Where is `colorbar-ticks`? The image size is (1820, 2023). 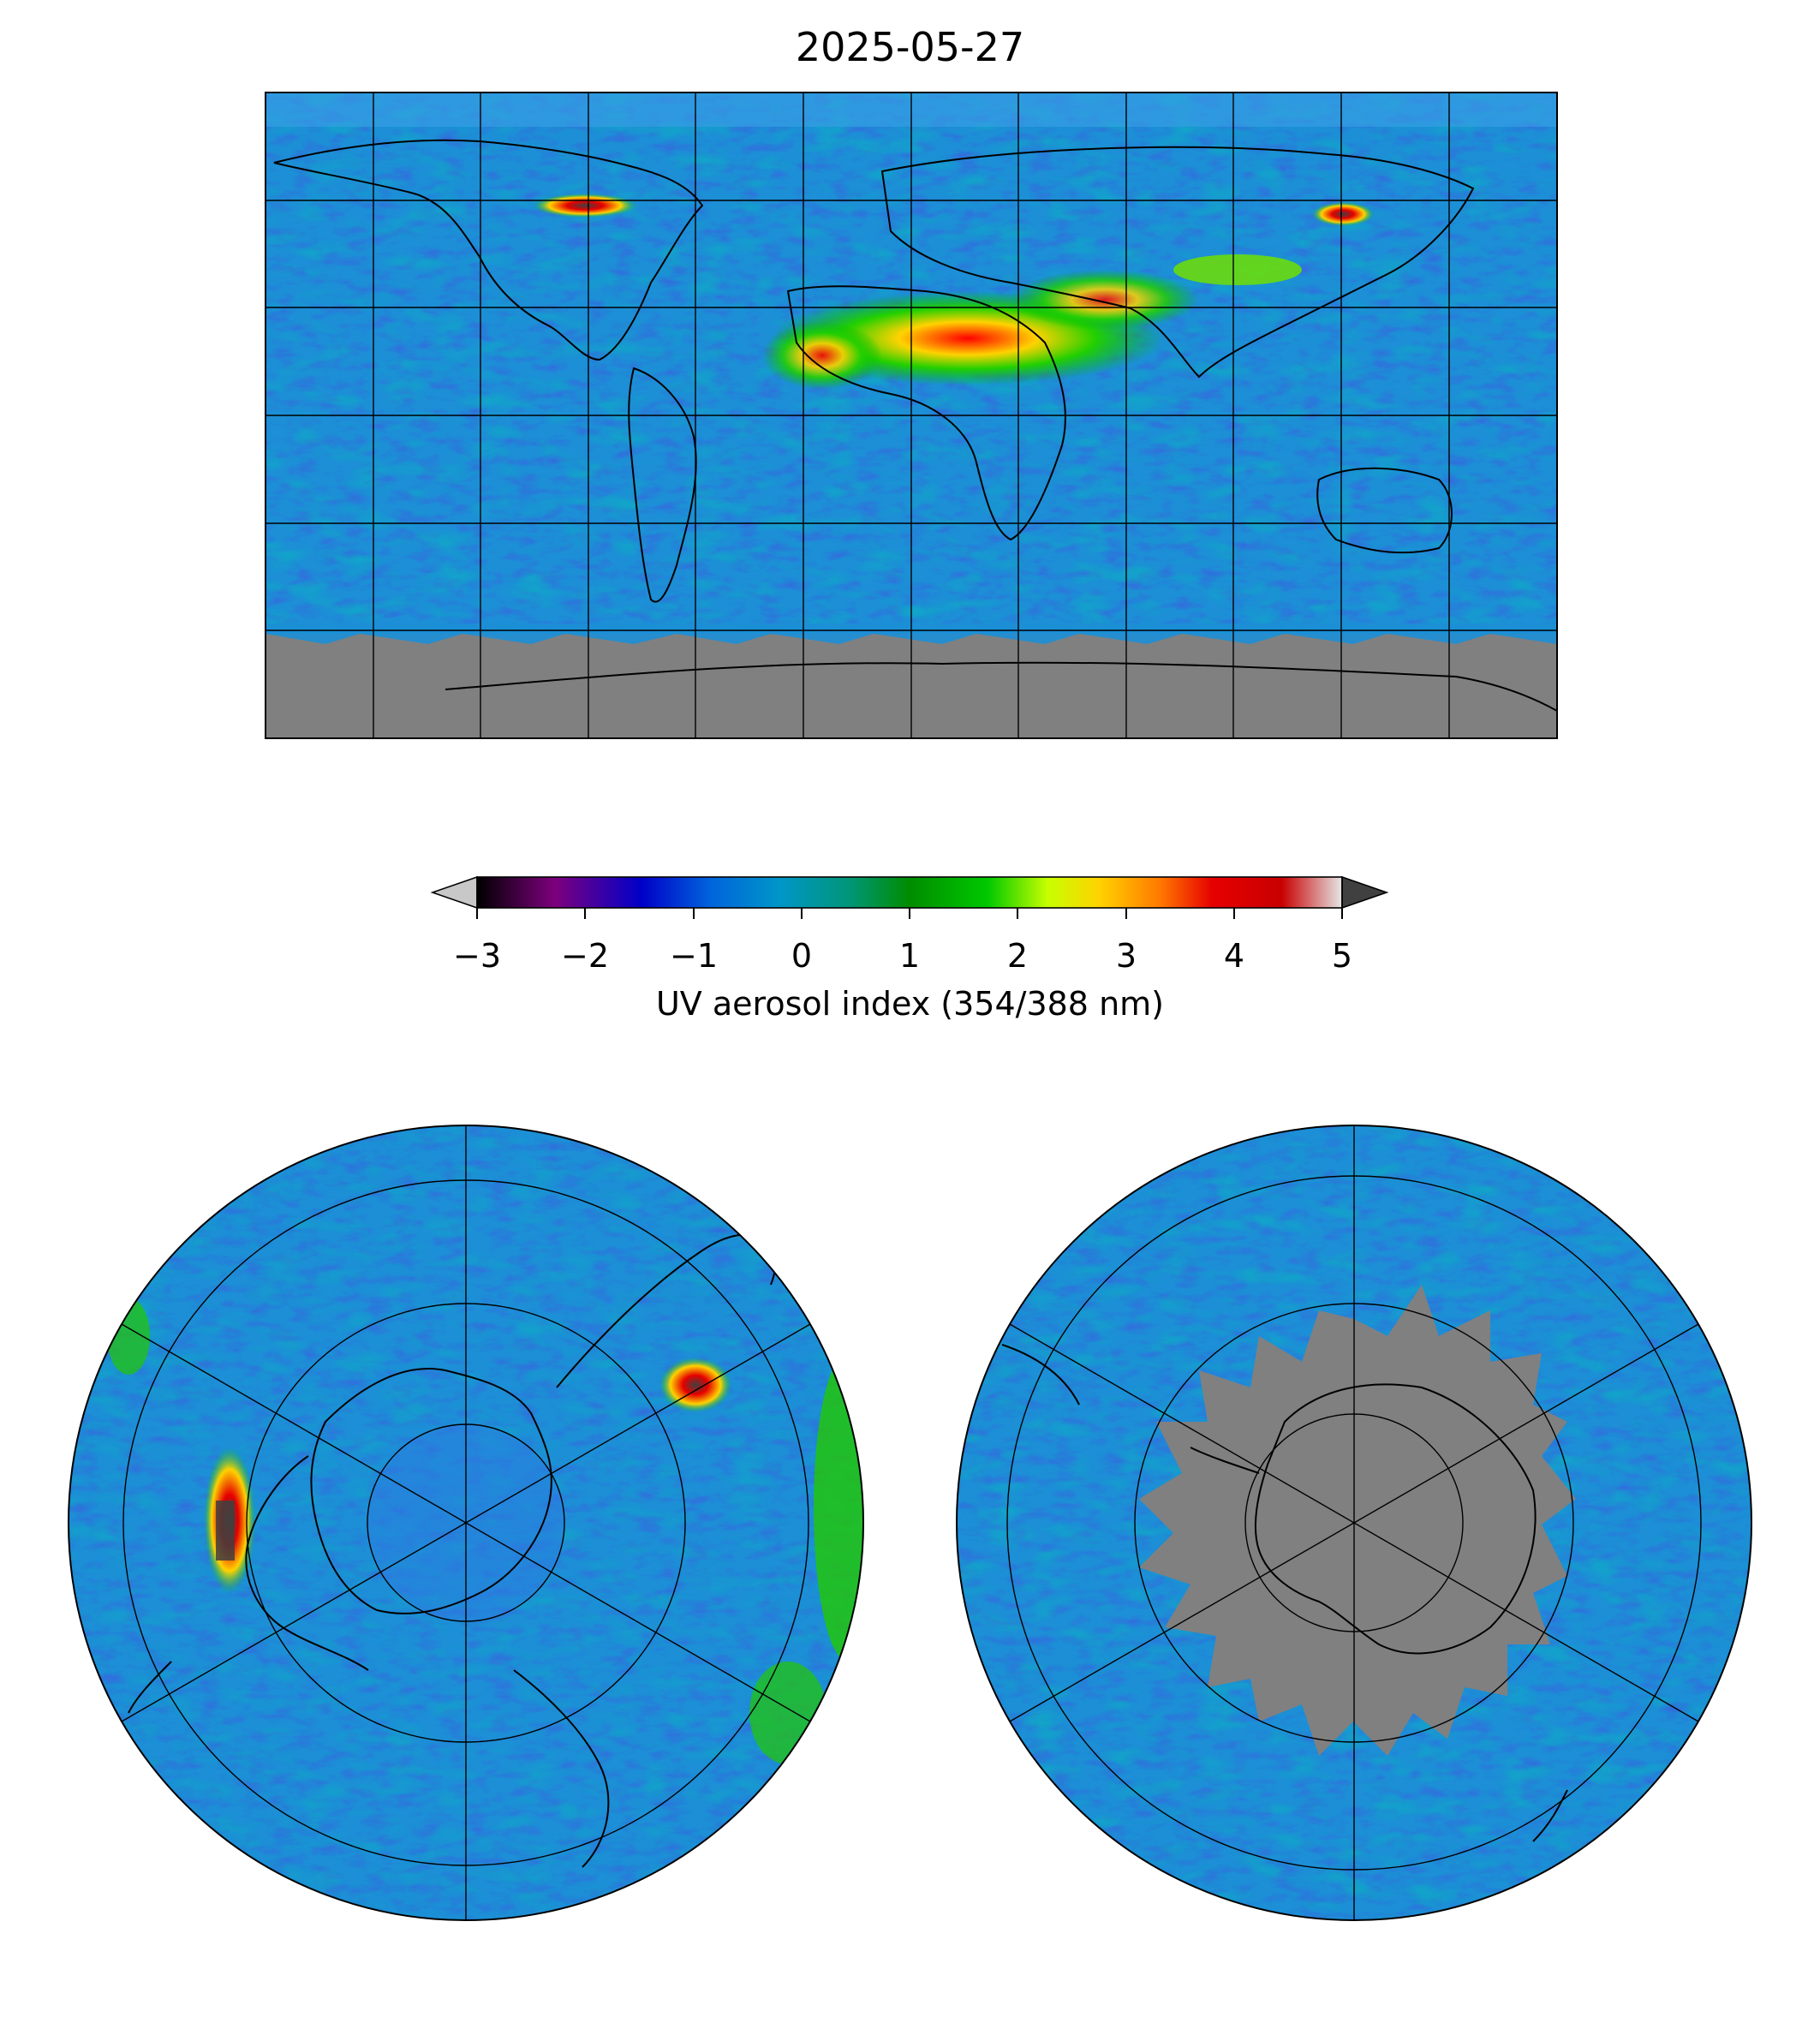
colorbar-ticks is located at coordinates (909, 913).